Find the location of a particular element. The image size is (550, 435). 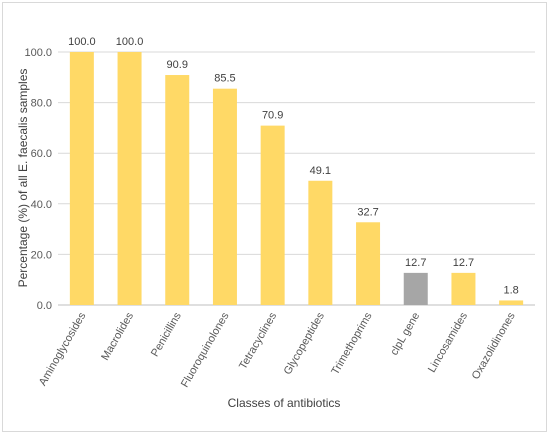

x-tick-label: Trimethoprims is located at coordinates (352, 343).